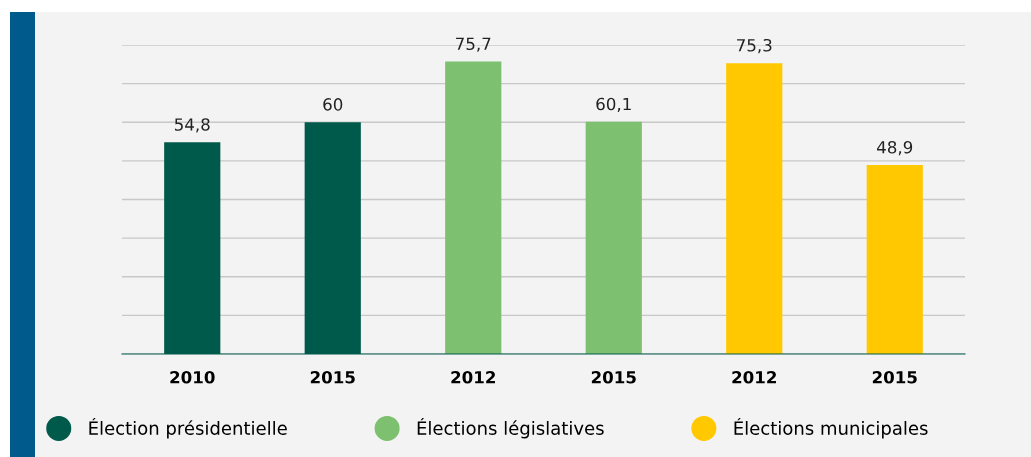  I want to click on data-label: 54,8, so click(192, 125).